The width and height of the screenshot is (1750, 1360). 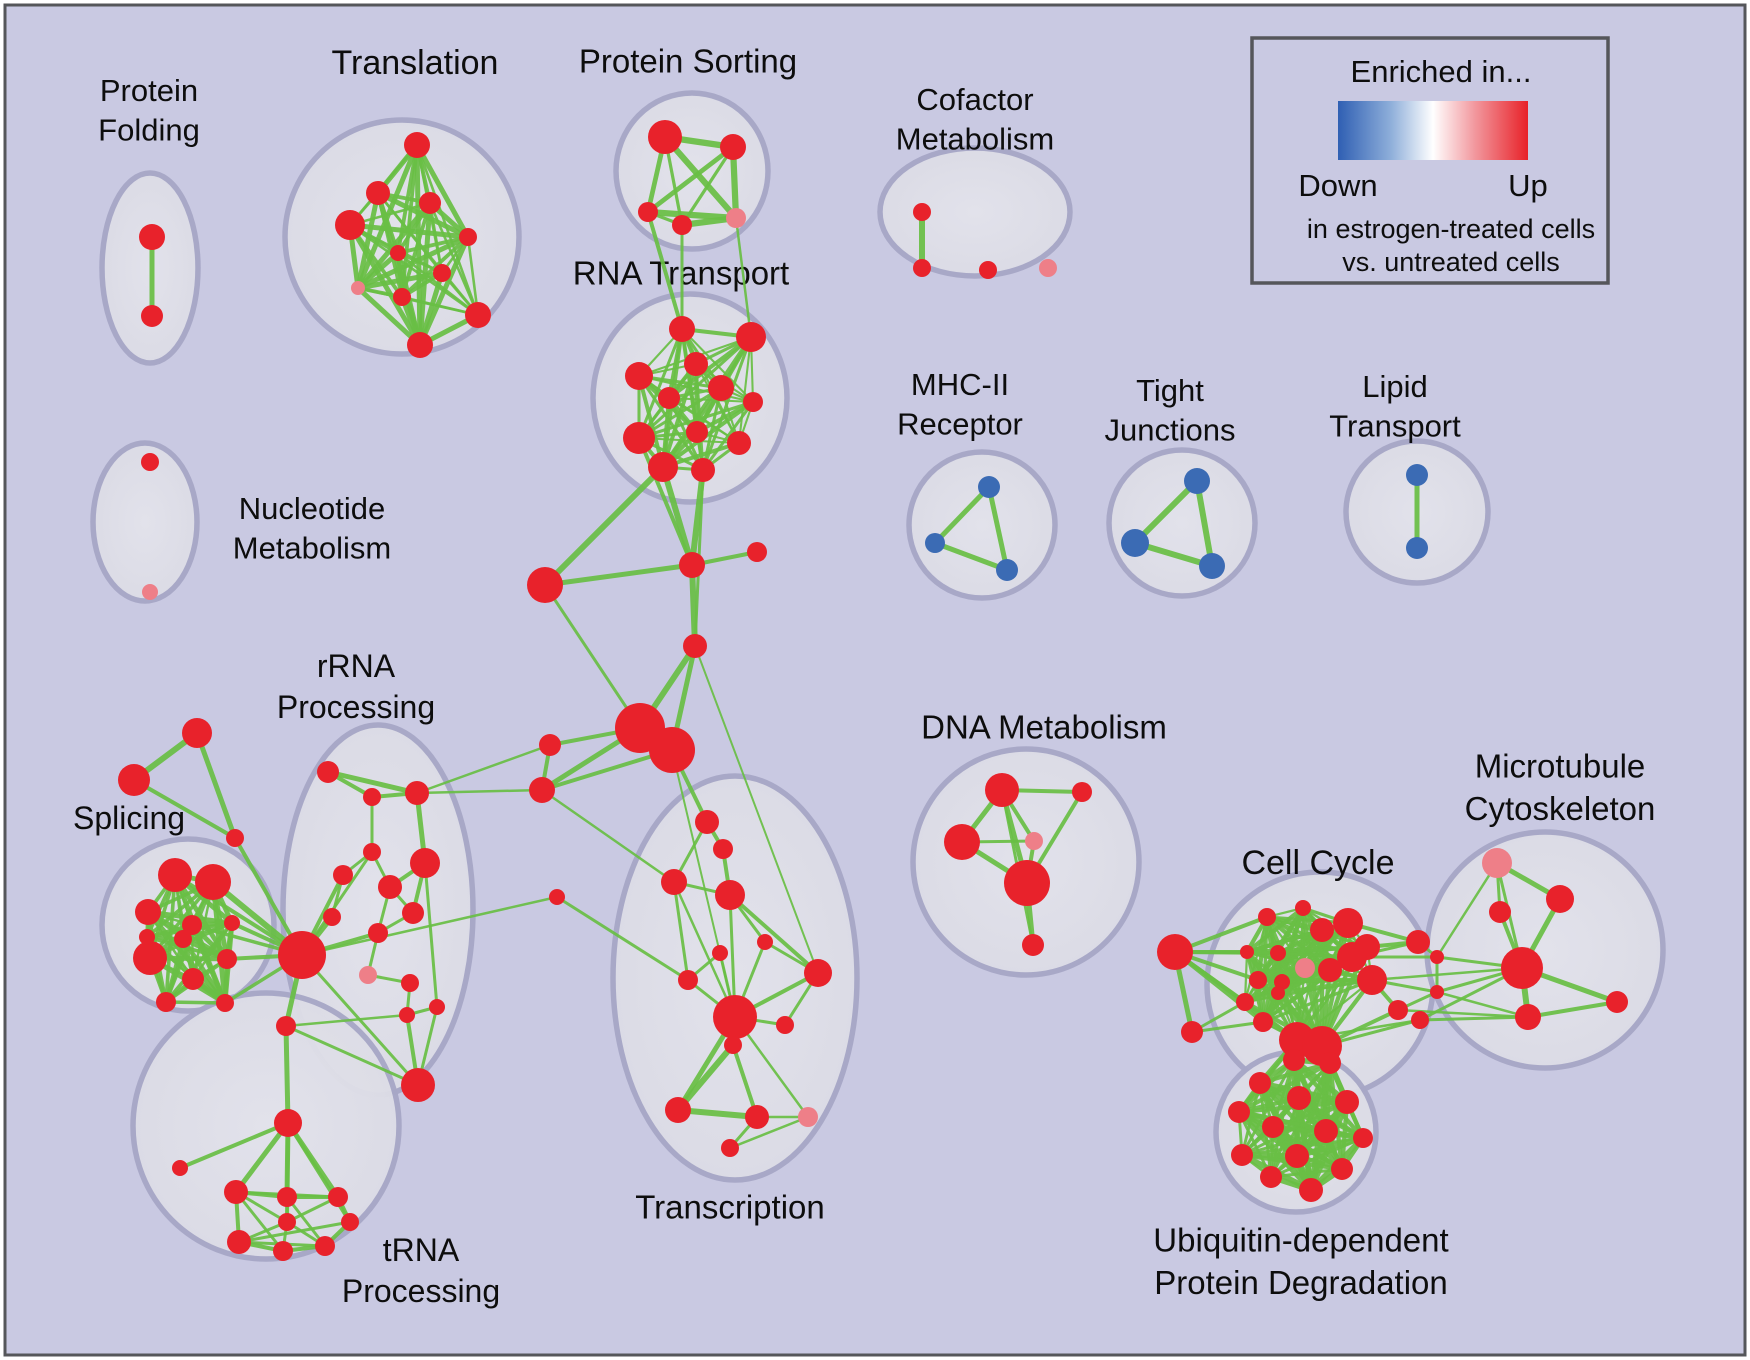 I want to click on cluster-label-cofactor_metabolism: Metabolism, so click(x=975, y=139).